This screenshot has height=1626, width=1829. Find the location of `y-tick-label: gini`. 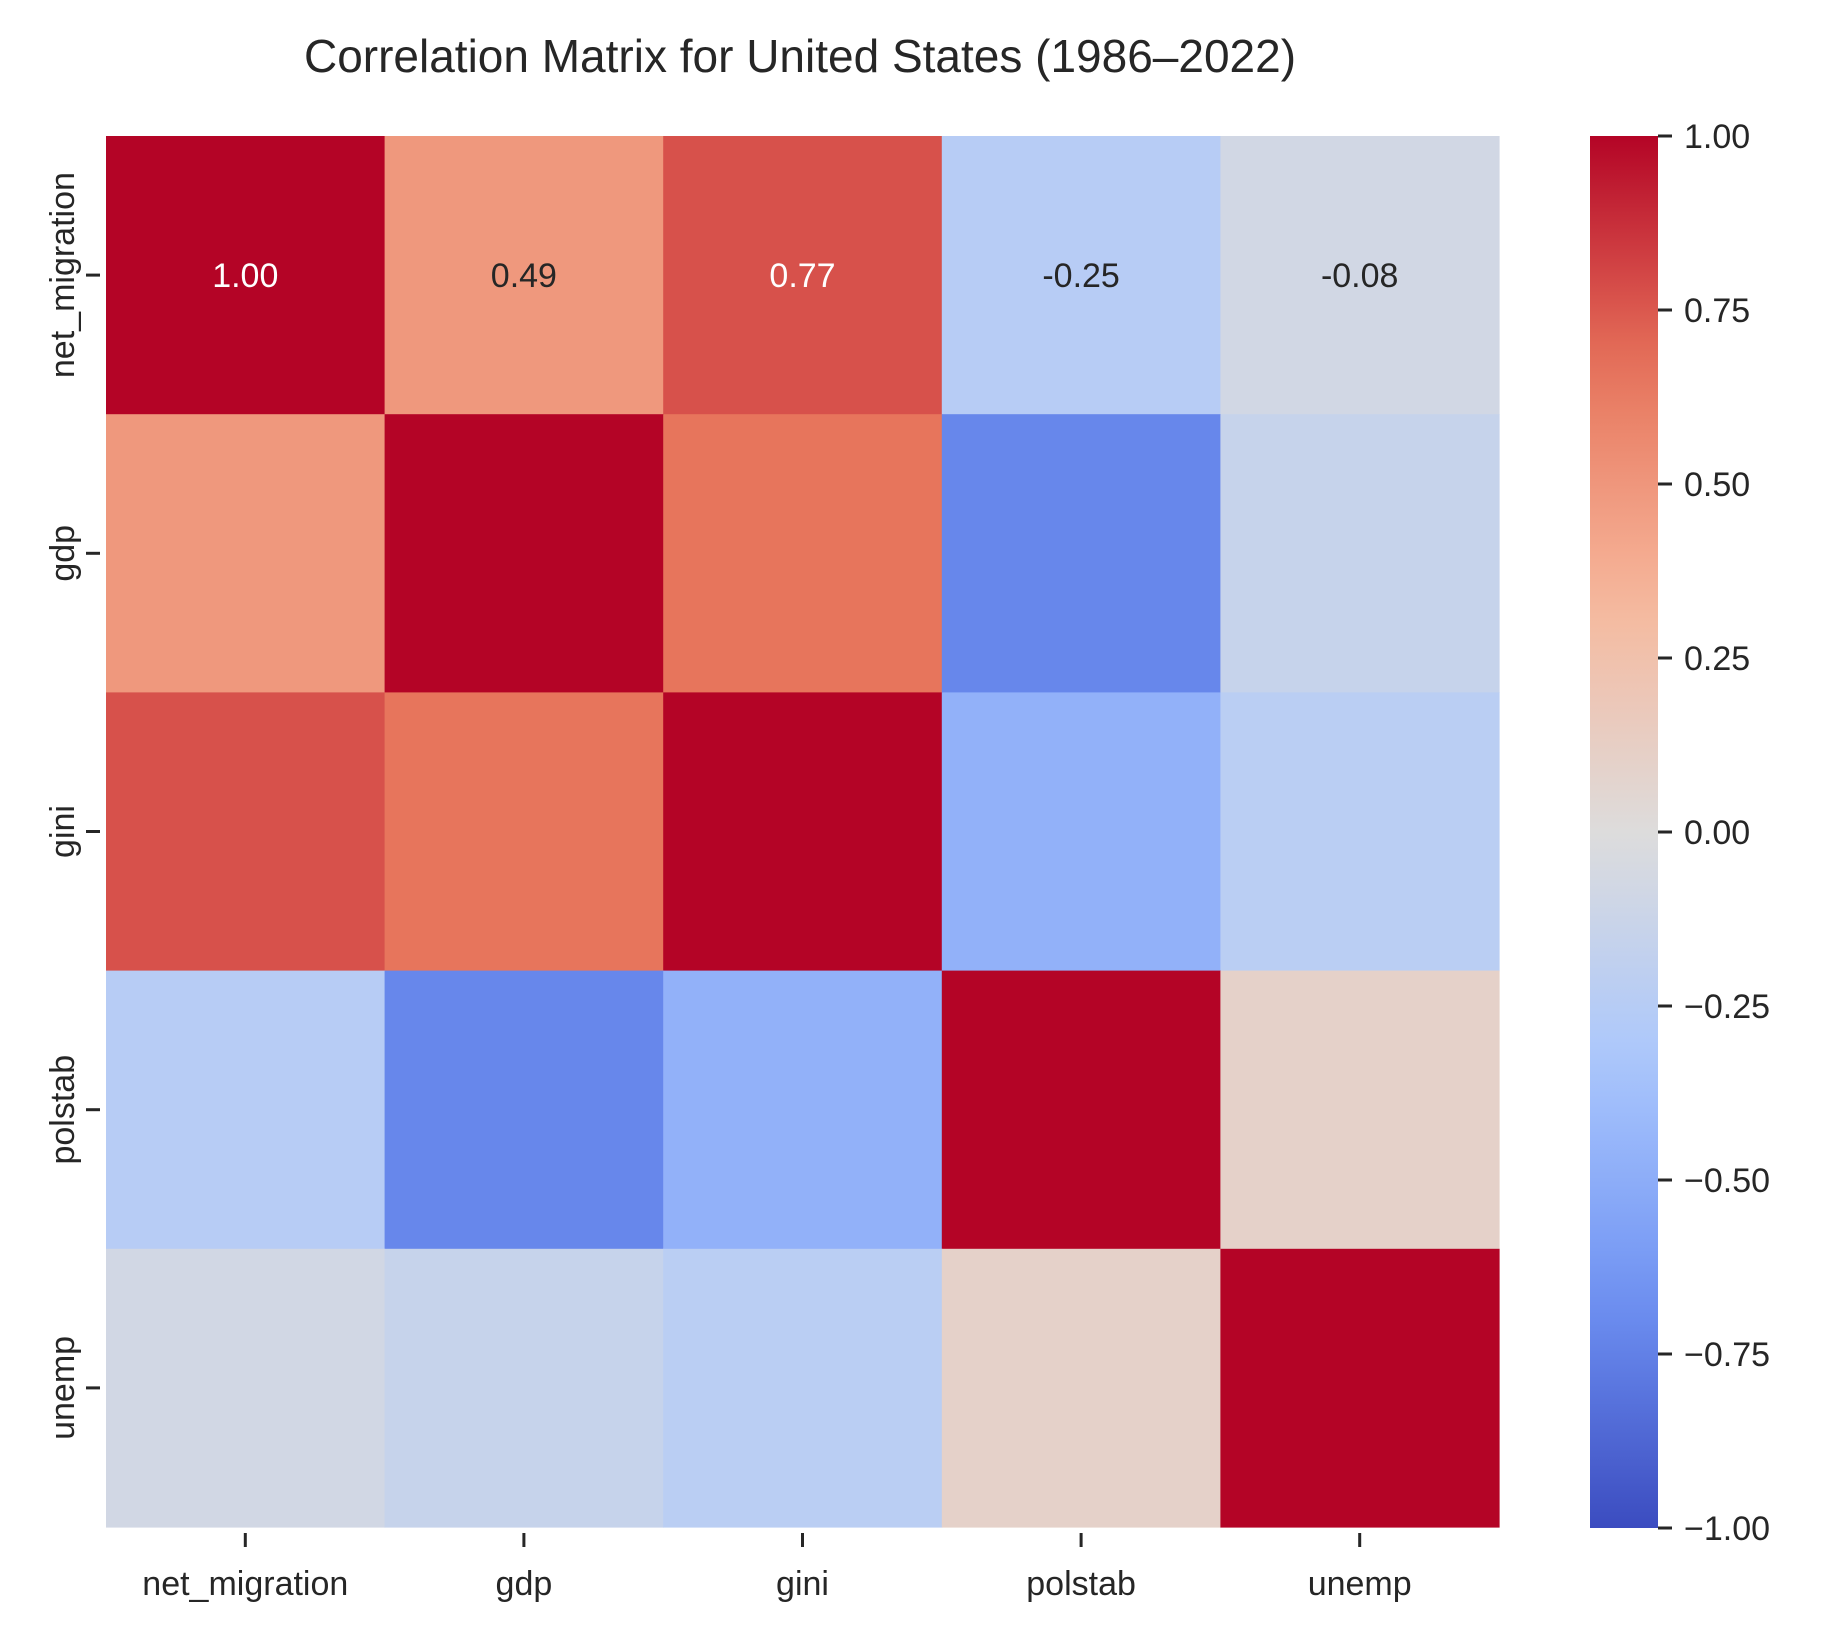

y-tick-label: gini is located at coordinates (63, 831).